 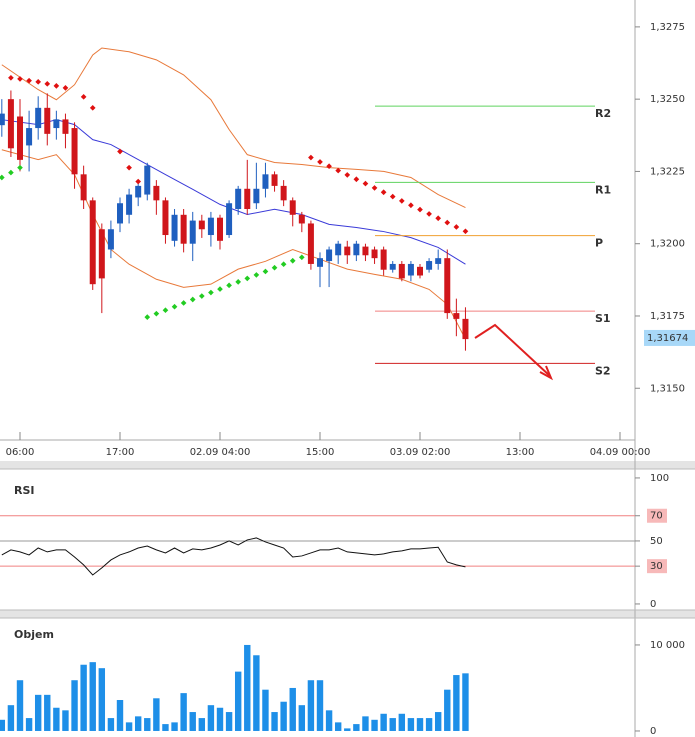 I want to click on pivot-label: S1, so click(x=603, y=318).